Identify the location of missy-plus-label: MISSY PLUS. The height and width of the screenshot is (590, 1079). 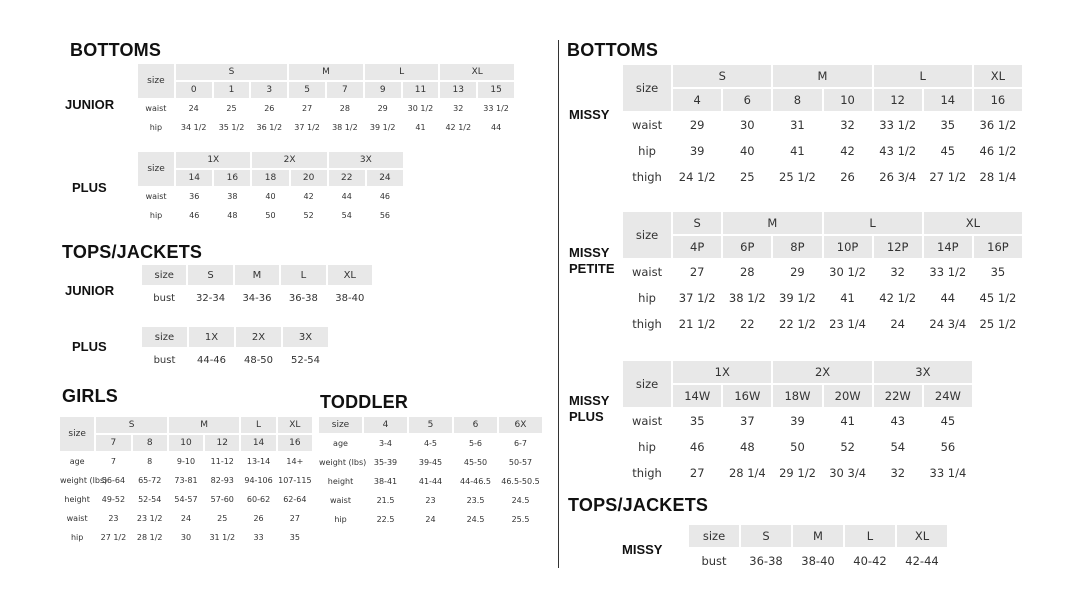
(589, 408).